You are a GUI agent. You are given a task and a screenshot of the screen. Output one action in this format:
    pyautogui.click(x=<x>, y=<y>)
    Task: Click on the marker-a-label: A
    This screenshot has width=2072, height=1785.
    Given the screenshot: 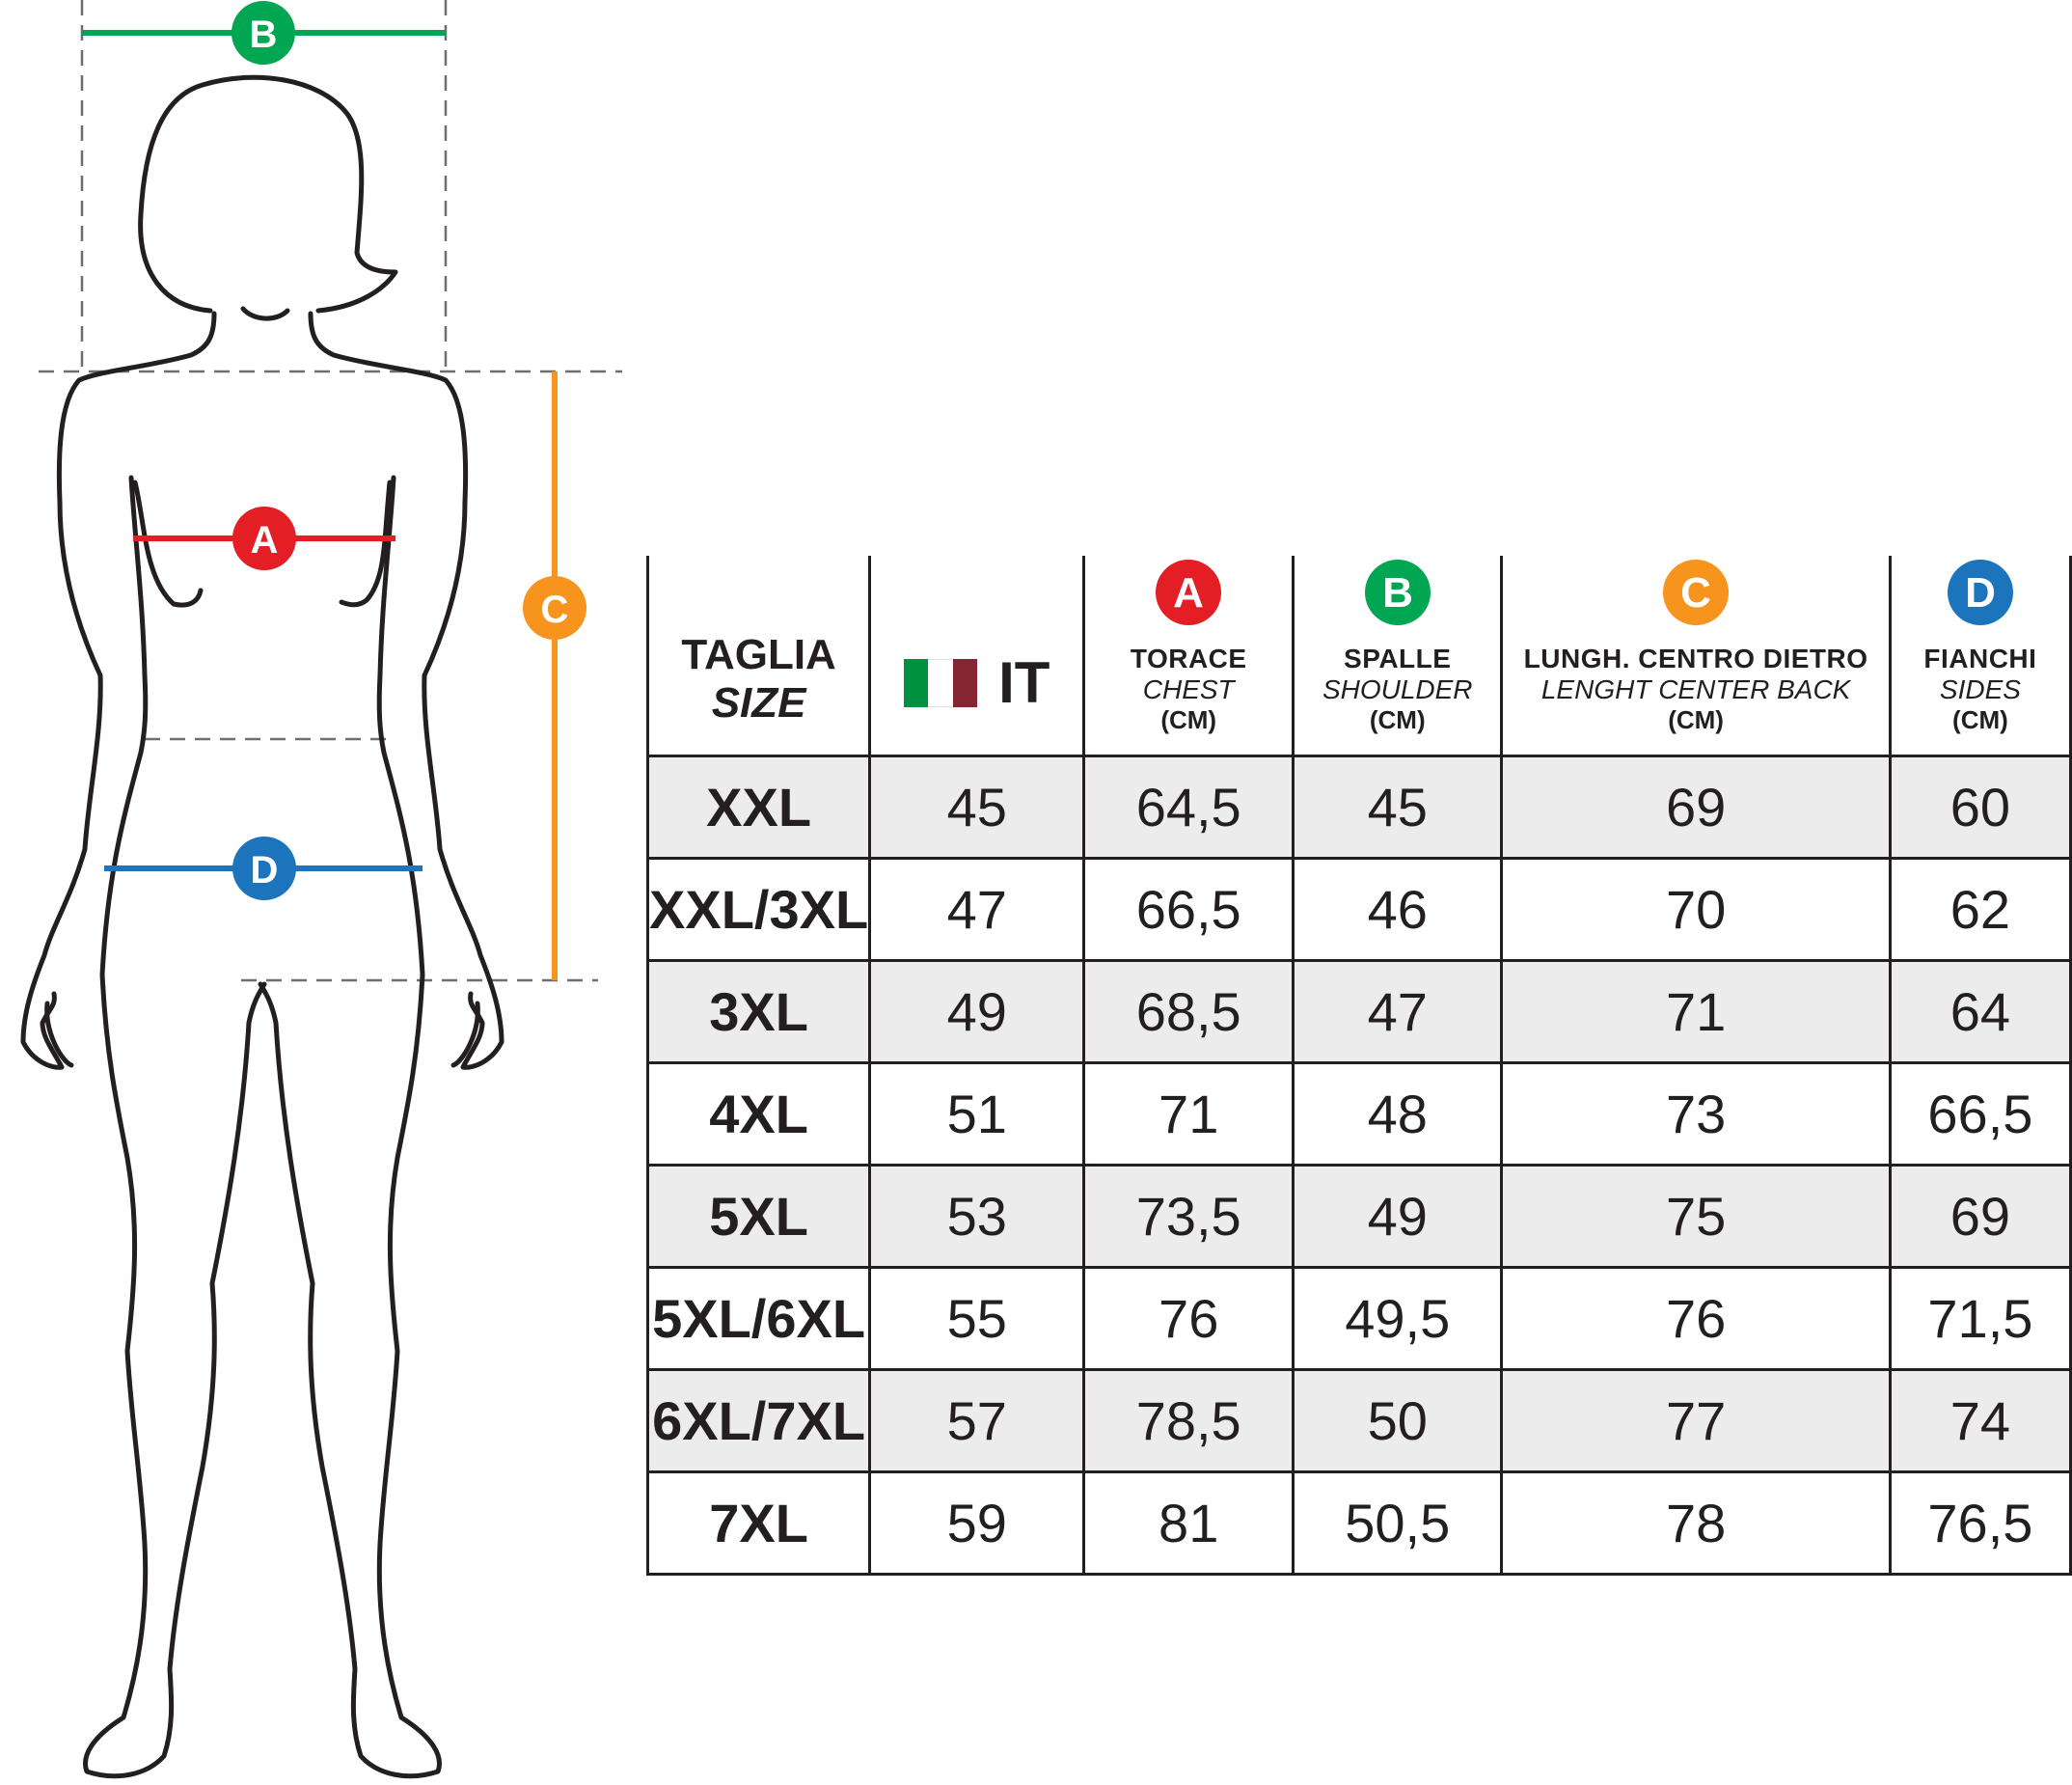 What is the action you would take?
    pyautogui.click(x=265, y=541)
    